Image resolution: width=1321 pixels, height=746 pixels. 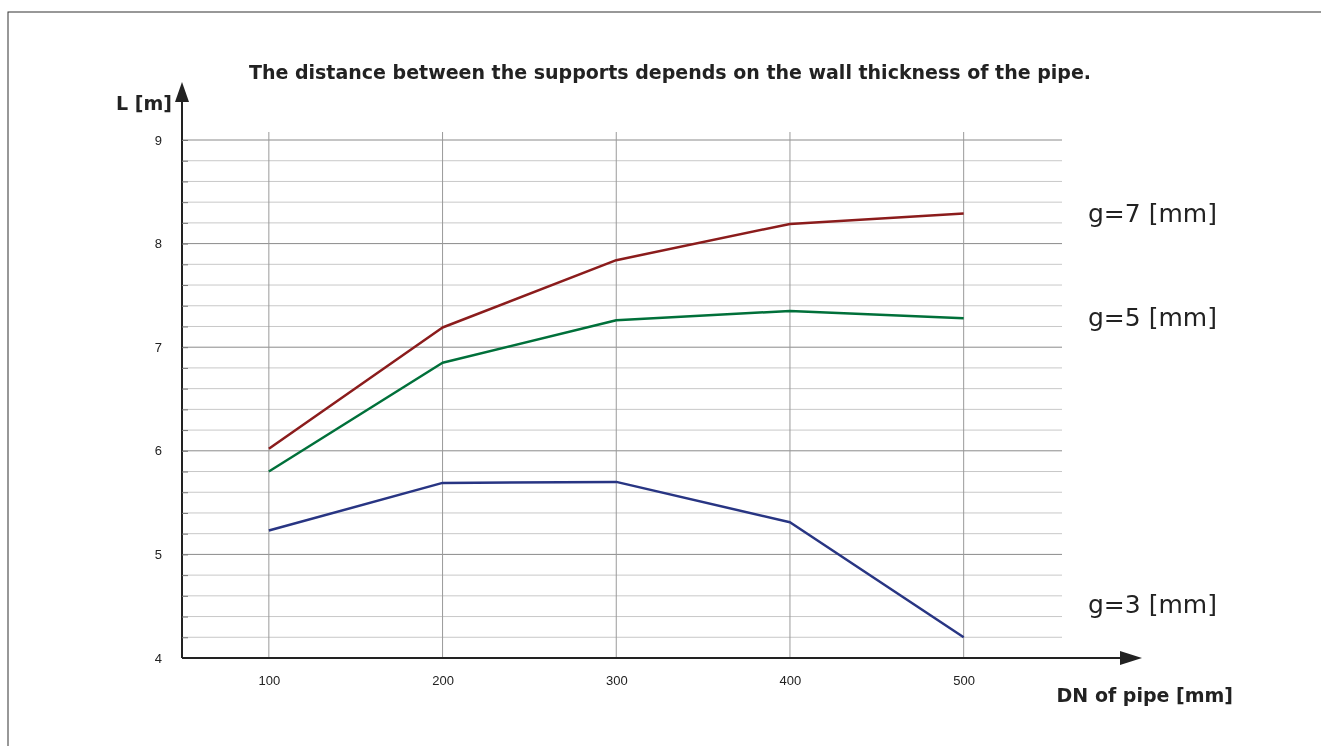 What do you see at coordinates (1144, 695) in the screenshot?
I see `x-axis-title: DN of pipe [mm]` at bounding box center [1144, 695].